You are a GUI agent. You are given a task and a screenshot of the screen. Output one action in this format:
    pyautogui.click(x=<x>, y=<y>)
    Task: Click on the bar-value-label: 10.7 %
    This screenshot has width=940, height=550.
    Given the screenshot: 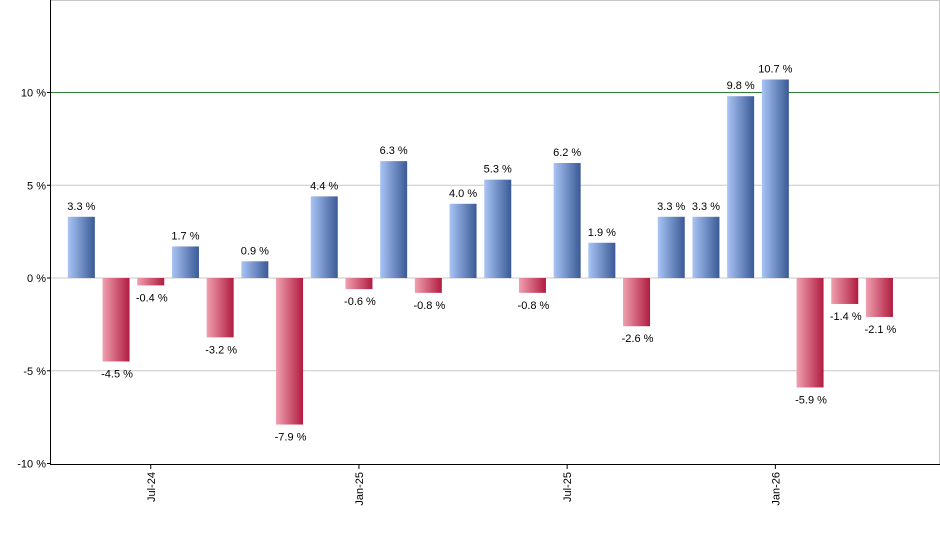 What is the action you would take?
    pyautogui.click(x=775, y=70)
    